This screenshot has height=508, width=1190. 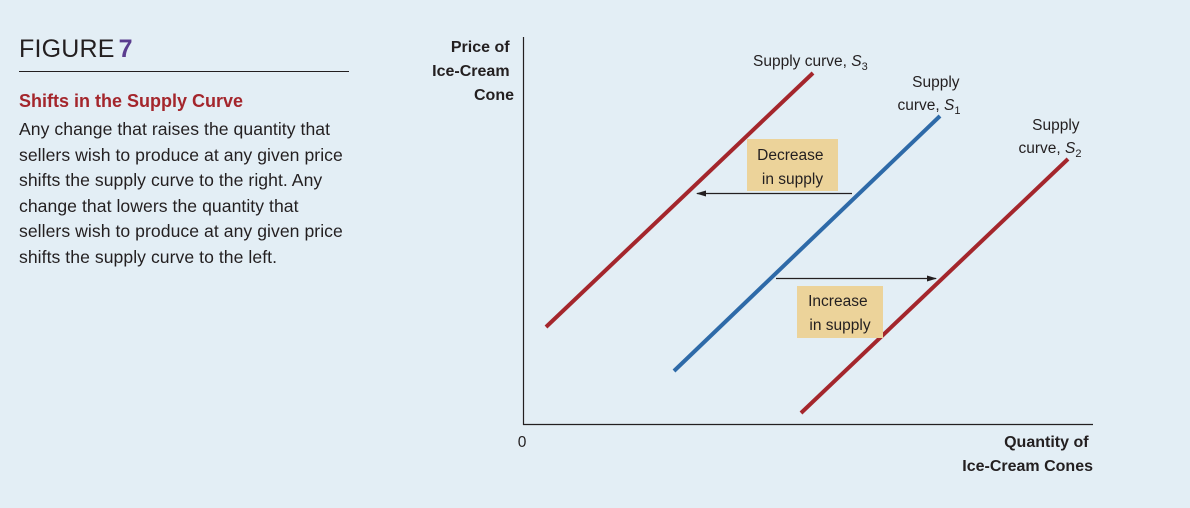 What do you see at coordinates (931, 95) in the screenshot?
I see `supply-curve-s1-label: Supply curve, S1` at bounding box center [931, 95].